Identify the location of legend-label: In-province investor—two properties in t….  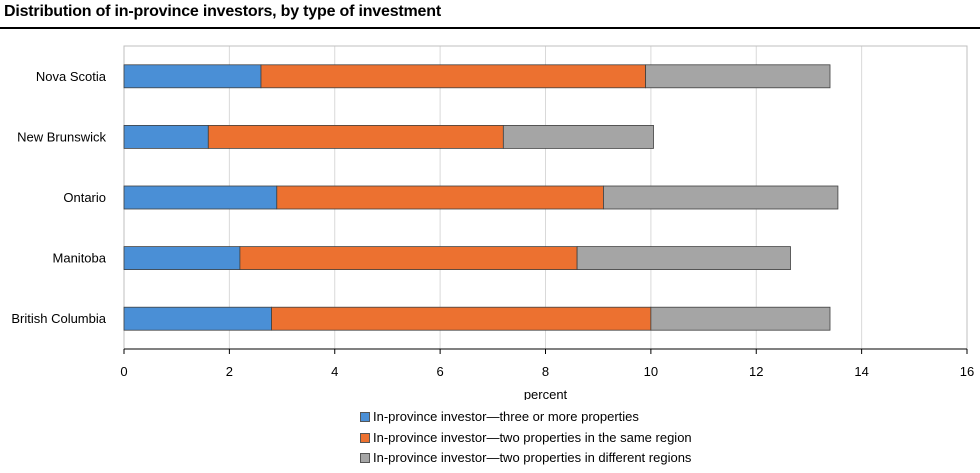
(532, 437).